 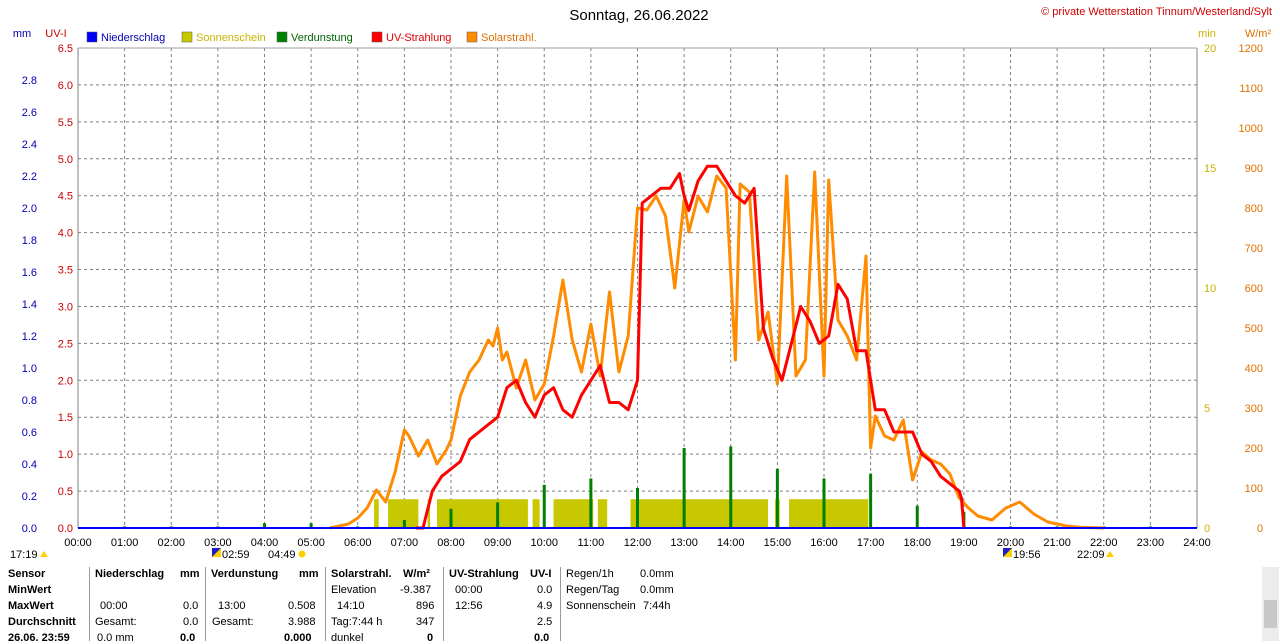 What do you see at coordinates (562, 554) in the screenshot?
I see `astro-marker-row: 17:19 02:59 04:49 19:56 22:09` at bounding box center [562, 554].